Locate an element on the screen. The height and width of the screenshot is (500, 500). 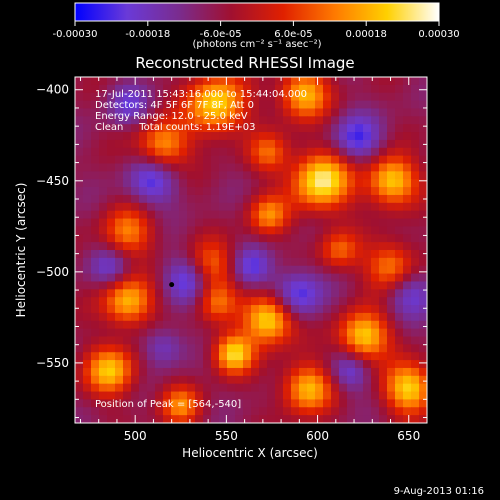
colorbar-tick-label: -0.00018 is located at coordinates (147, 34).